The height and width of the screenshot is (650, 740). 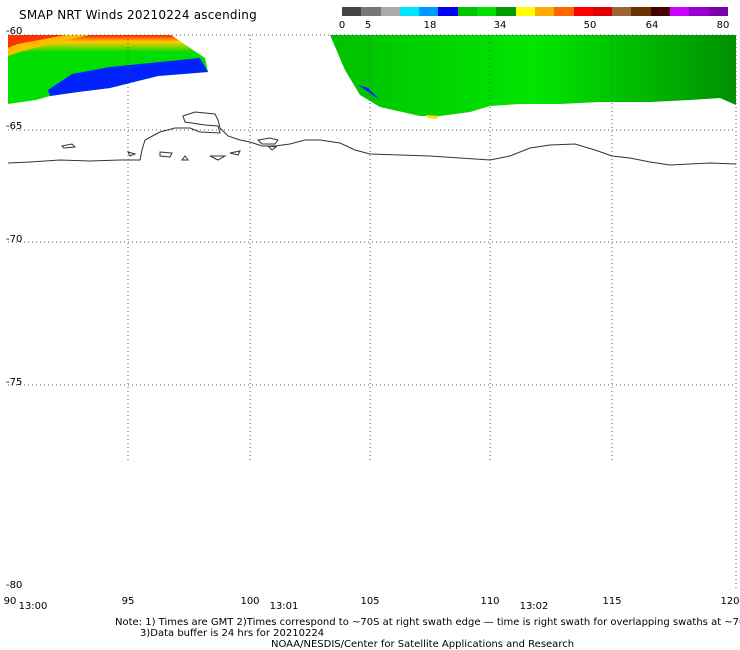 I want to click on colorbar-label: 18, so click(x=430, y=25).